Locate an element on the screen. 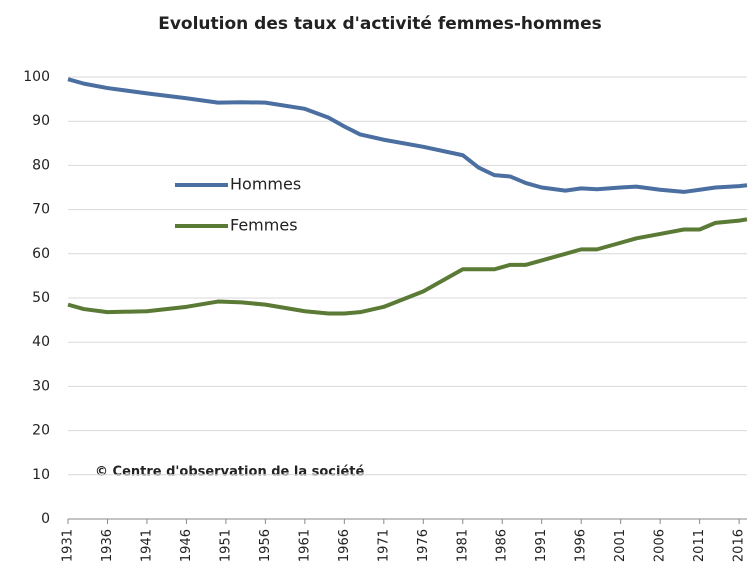  x-tick-label: 1986 is located at coordinates (502, 545).